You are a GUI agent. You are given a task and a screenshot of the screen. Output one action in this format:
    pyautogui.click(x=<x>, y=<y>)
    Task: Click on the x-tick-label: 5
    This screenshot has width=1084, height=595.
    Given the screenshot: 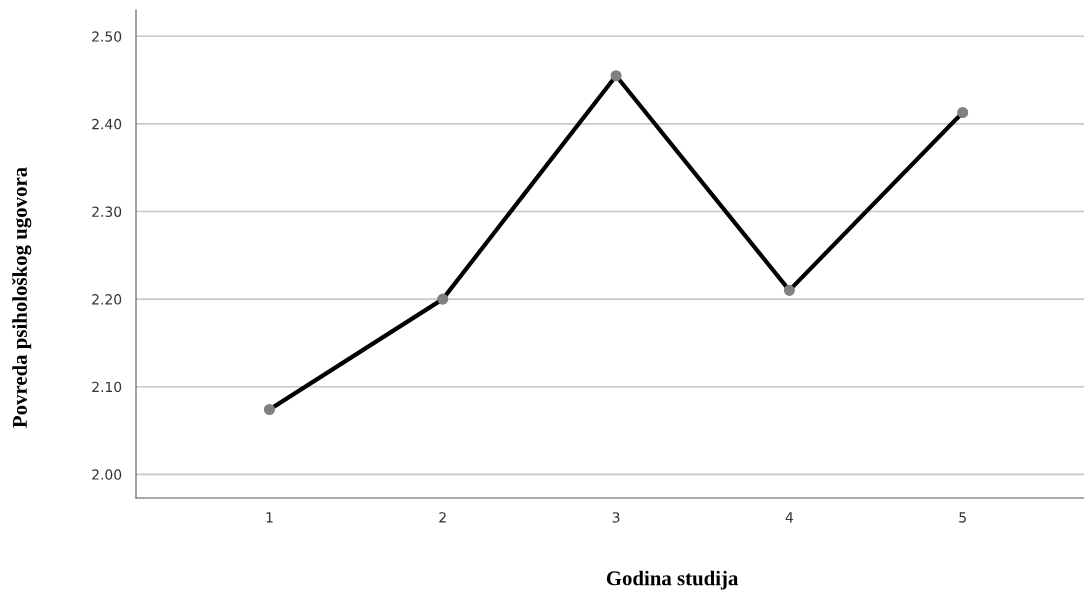 What is the action you would take?
    pyautogui.click(x=962, y=517)
    